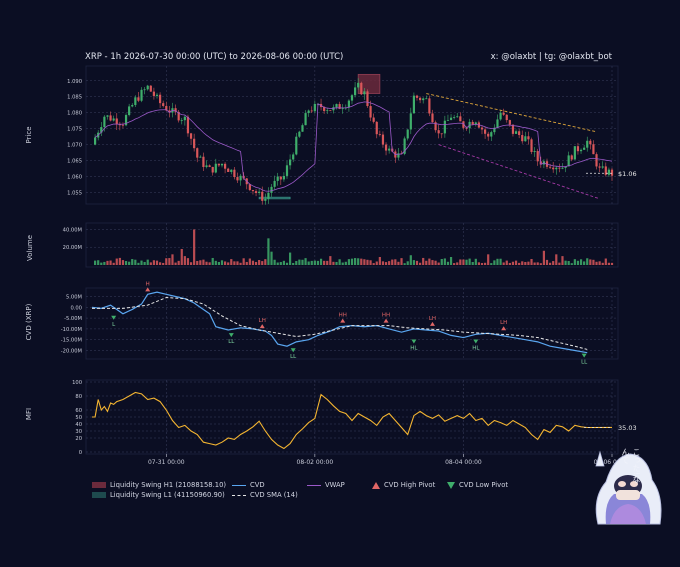 The image size is (680, 567). I want to click on legend-label: CVD SMA (14), so click(274, 495).